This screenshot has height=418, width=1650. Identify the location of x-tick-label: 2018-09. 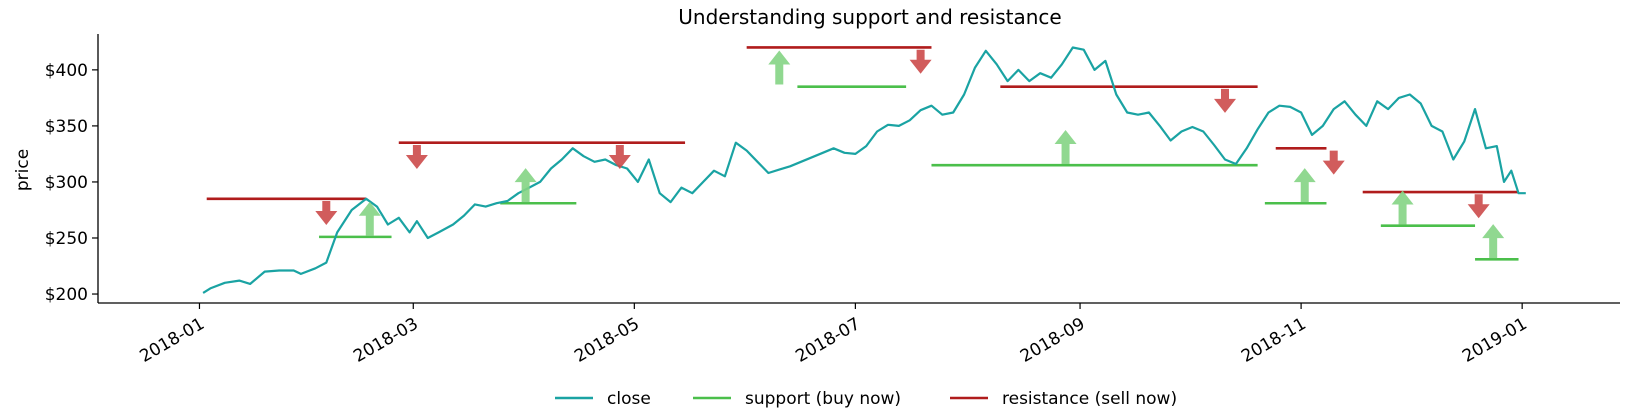
(1053, 340).